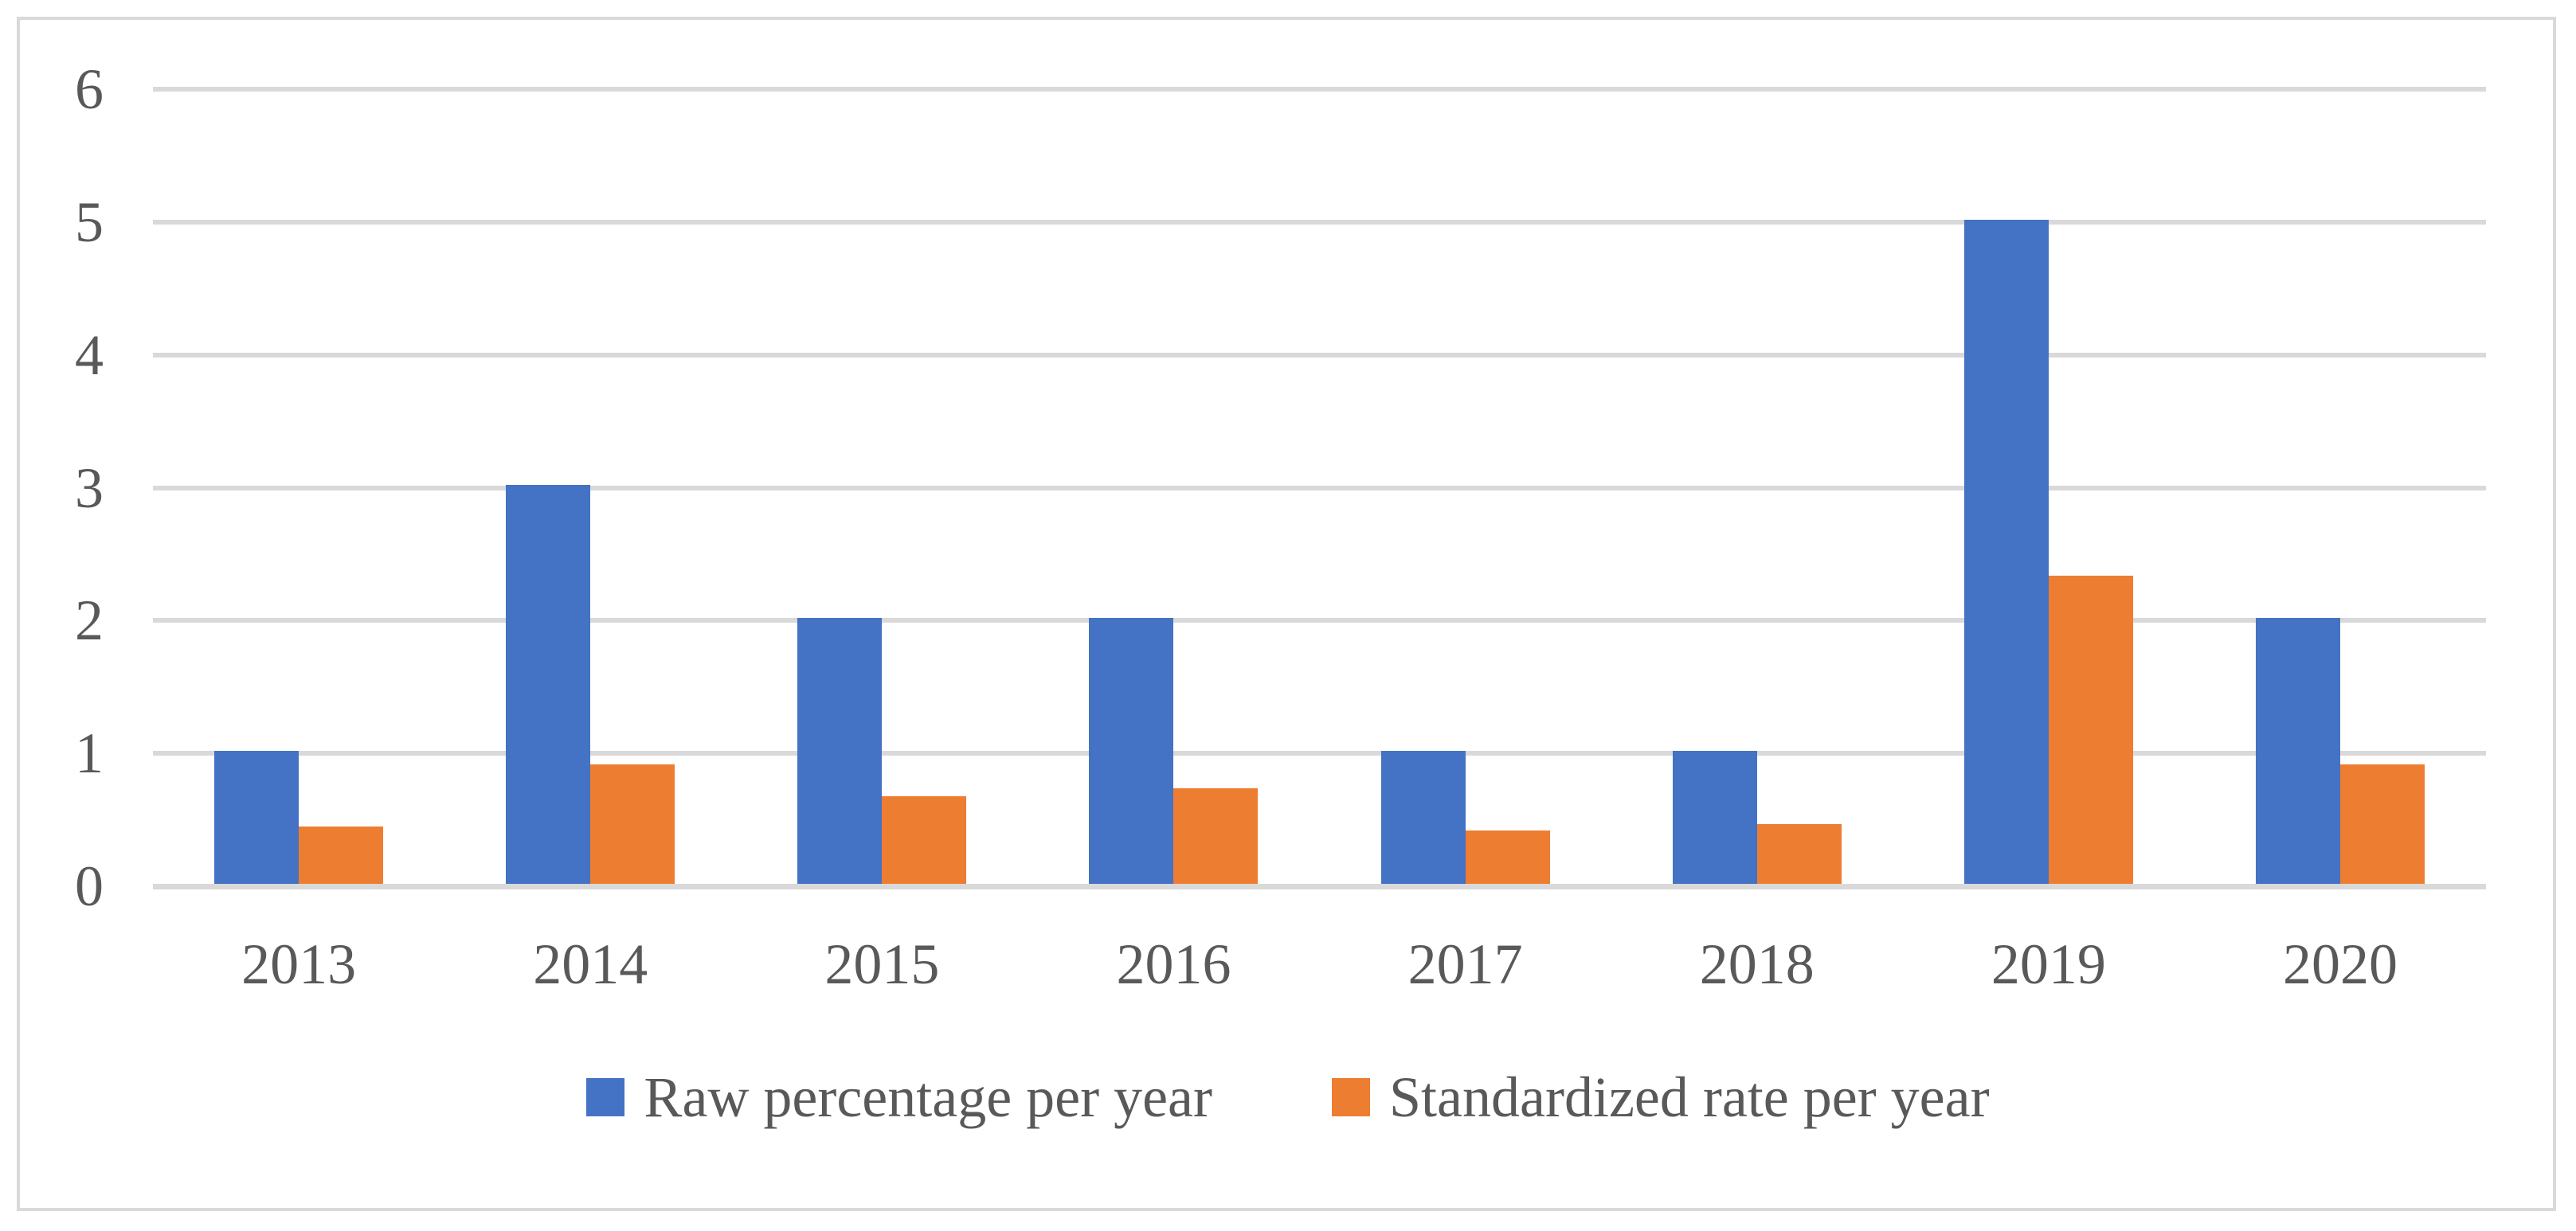  Describe the element at coordinates (899, 1097) in the screenshot. I see `legend-item-raw-percentage: Raw percentage per year` at that location.